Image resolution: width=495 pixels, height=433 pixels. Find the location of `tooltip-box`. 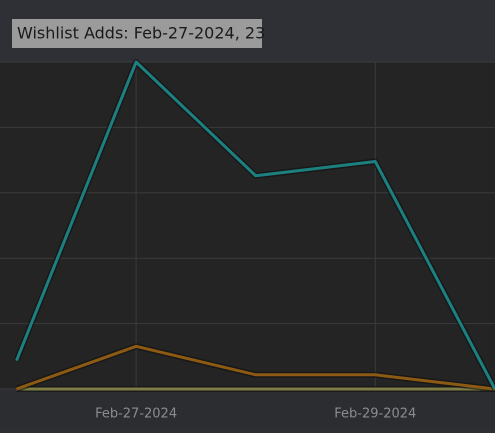

tooltip-box is located at coordinates (137, 33).